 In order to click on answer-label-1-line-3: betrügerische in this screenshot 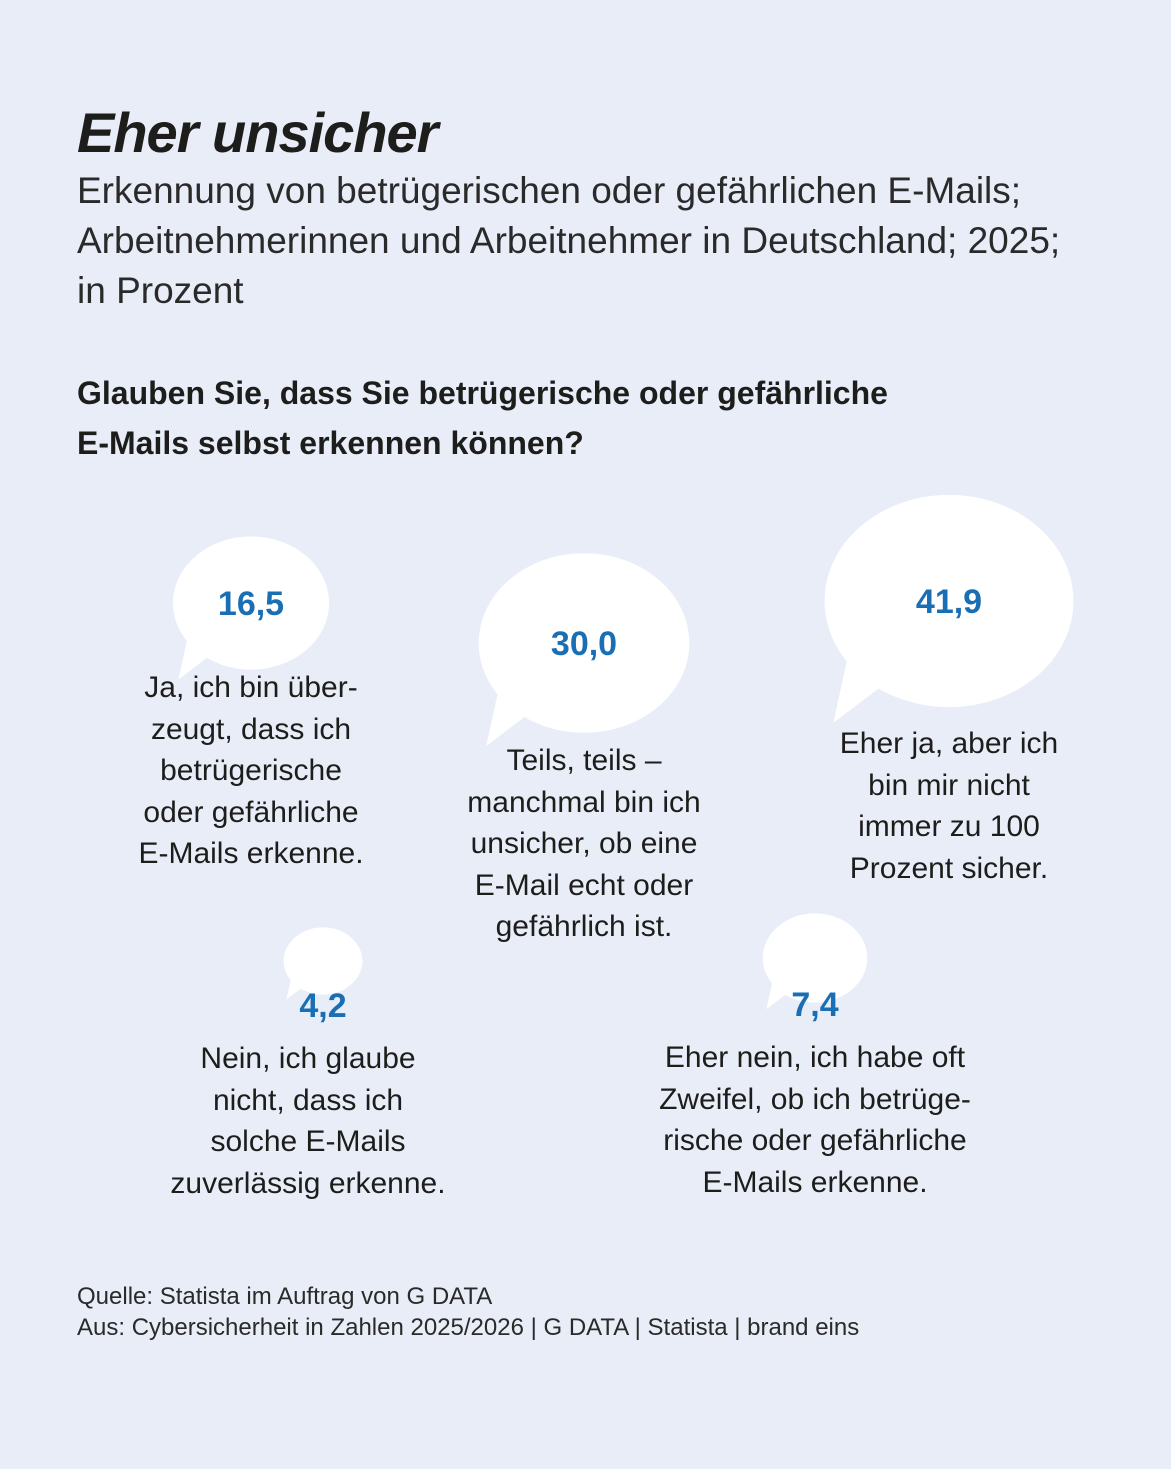, I will do `click(251, 770)`.